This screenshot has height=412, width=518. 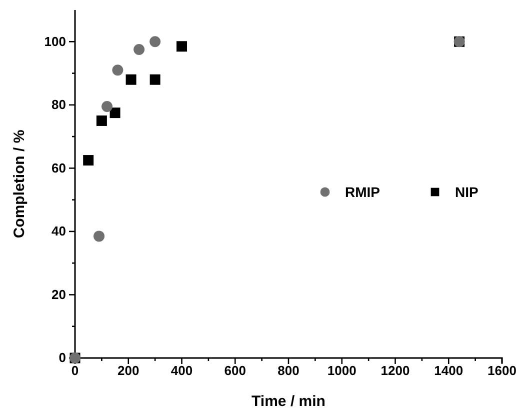 I want to click on y-tick-label: 80, so click(x=59, y=104).